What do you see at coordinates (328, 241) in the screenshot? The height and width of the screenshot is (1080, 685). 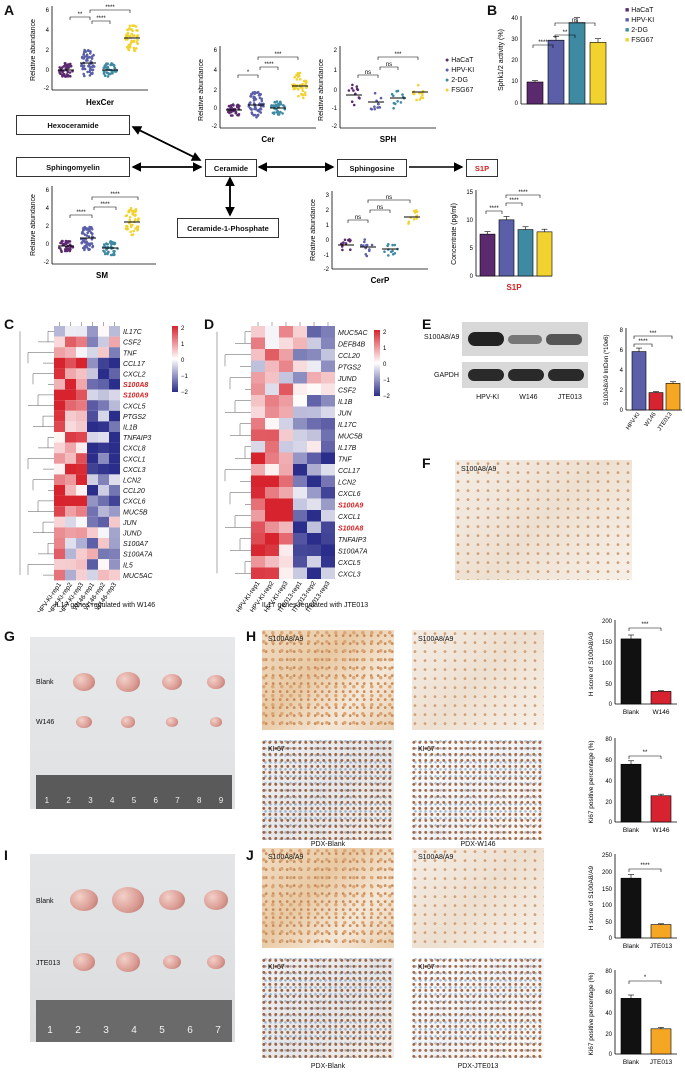 I see `cerp-tick: 0` at bounding box center [328, 241].